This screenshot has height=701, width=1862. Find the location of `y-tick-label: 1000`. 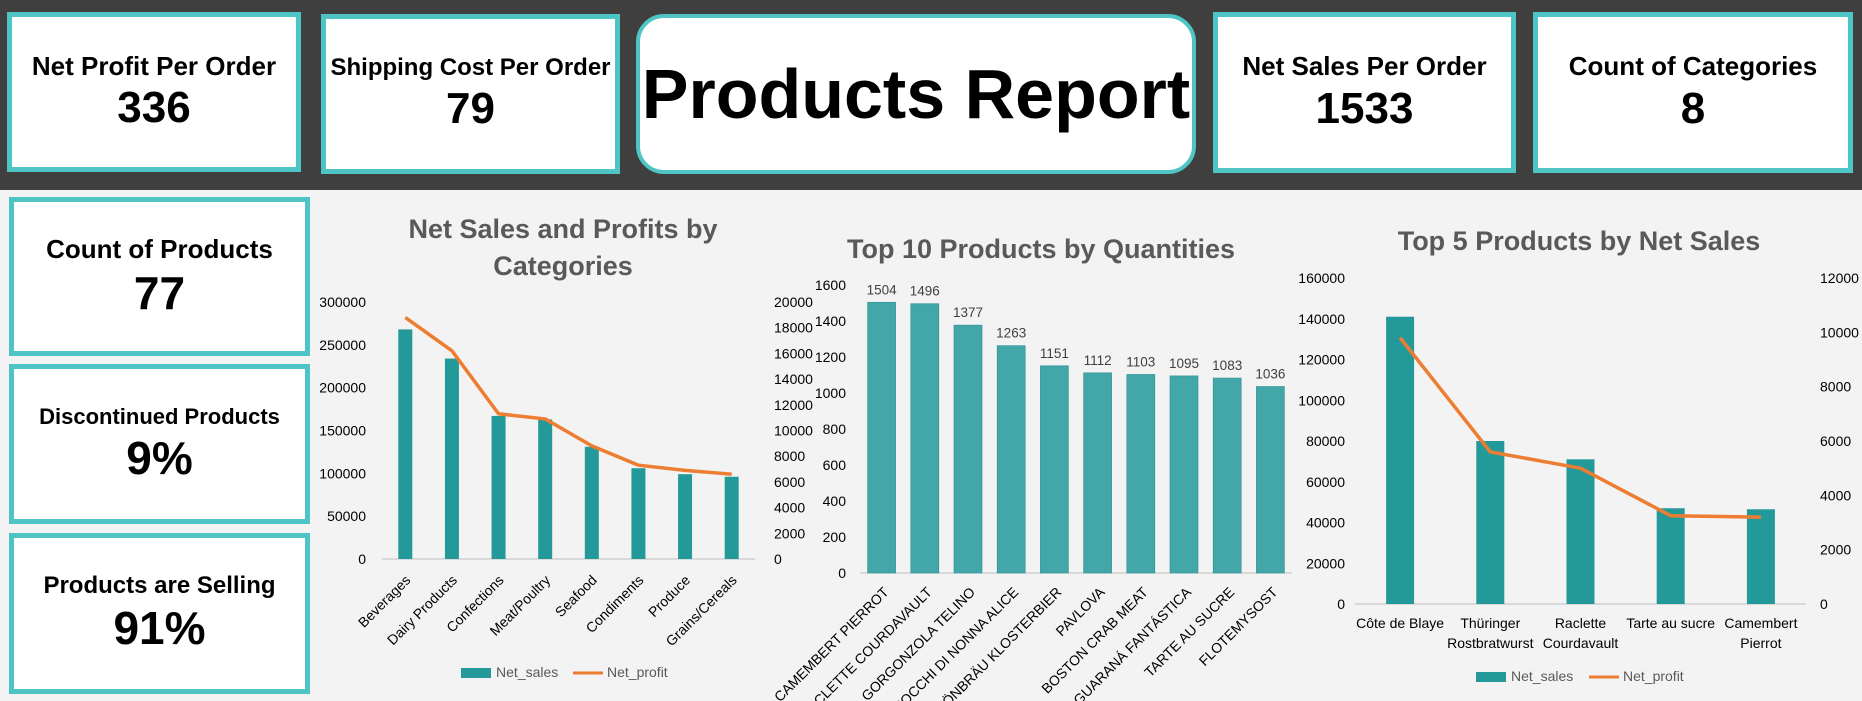

y-tick-label: 1000 is located at coordinates (830, 393).